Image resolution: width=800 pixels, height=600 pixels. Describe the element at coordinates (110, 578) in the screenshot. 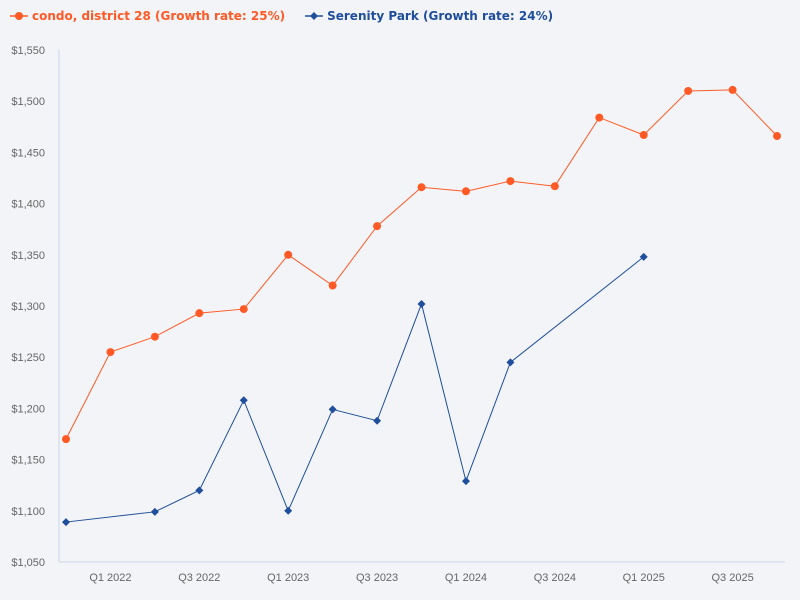

I see `x-tick-label: Q1 2022` at that location.